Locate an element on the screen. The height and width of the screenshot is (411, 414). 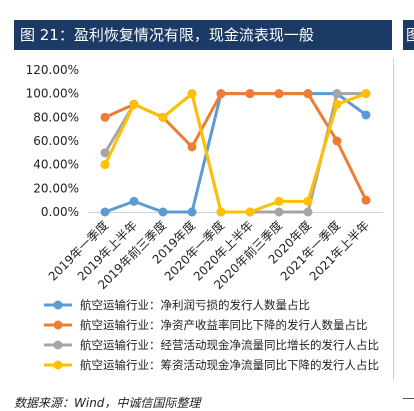
y-tick-label: 100.00% is located at coordinates (52, 94).